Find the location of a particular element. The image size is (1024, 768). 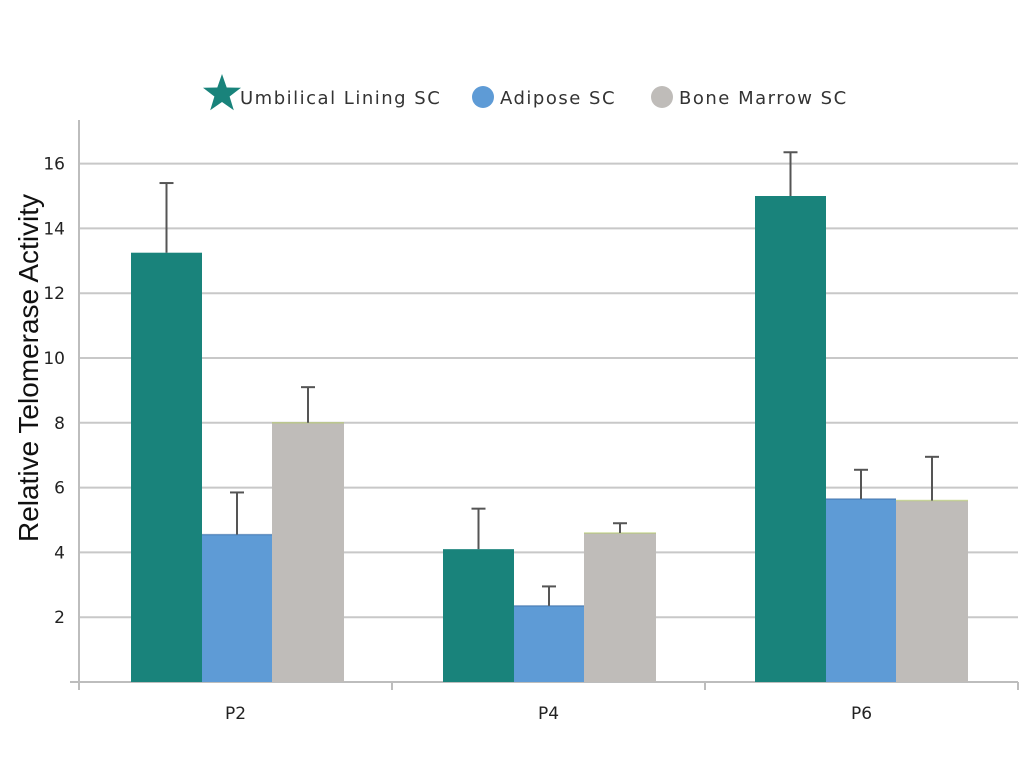

bar-bone-marrow-sc-p4 is located at coordinates (620, 607).